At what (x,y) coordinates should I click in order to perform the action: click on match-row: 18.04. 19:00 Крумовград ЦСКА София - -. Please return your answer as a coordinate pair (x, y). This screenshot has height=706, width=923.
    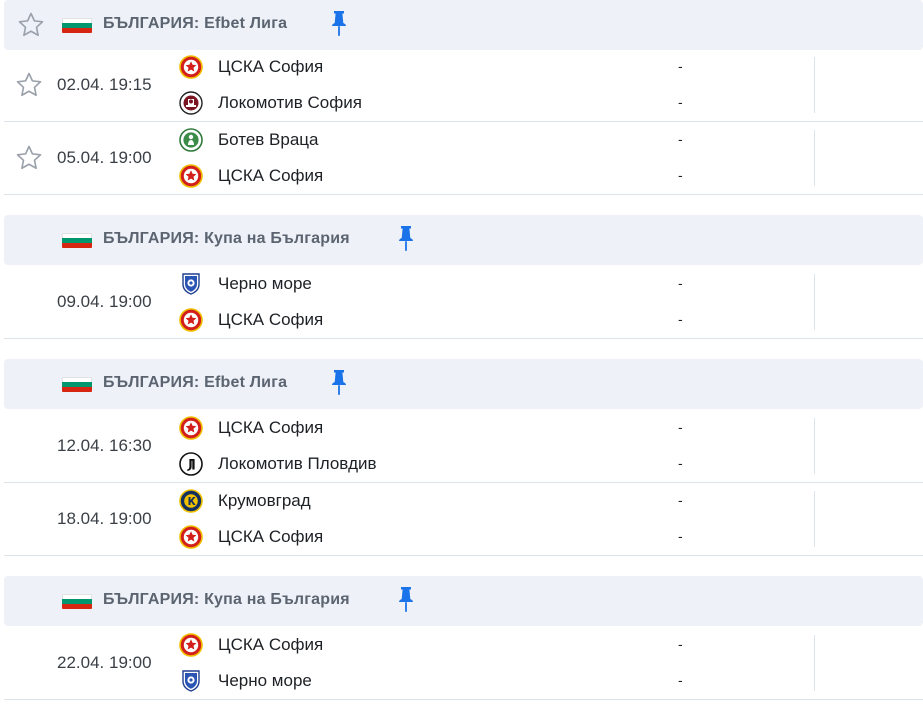
    Looking at the image, I should click on (463, 519).